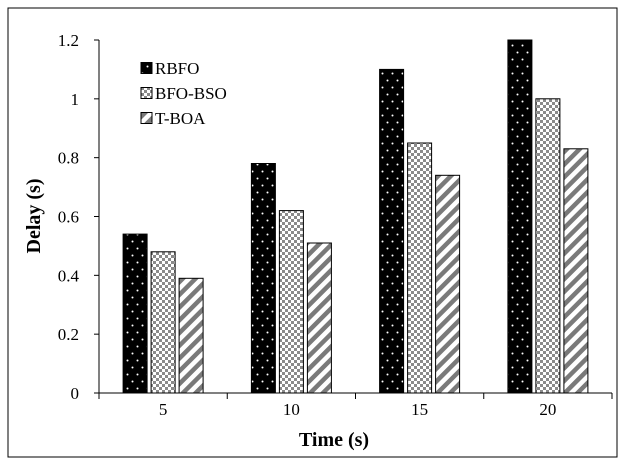 Image resolution: width=625 pixels, height=458 pixels. I want to click on legend-label-rbfo: RBFO, so click(177, 68).